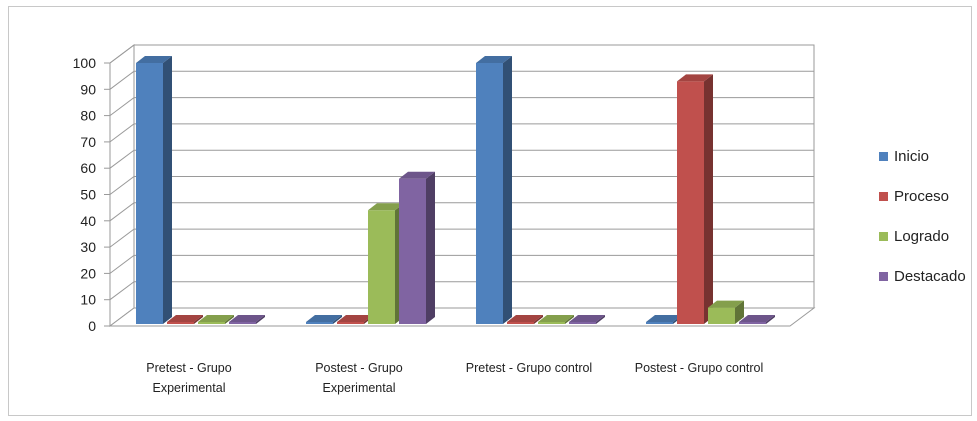 This screenshot has width=977, height=421. I want to click on category-label-line: Postest - Grupo control, so click(699, 368).